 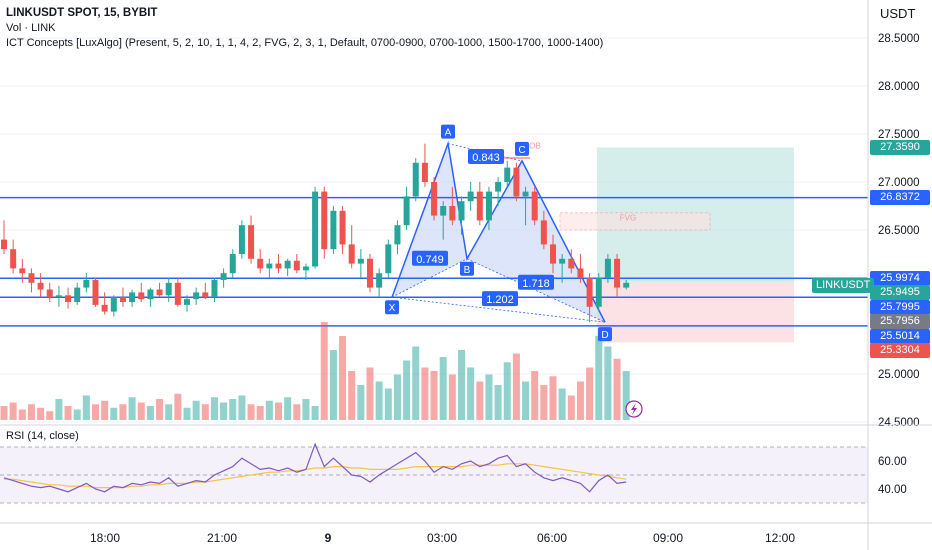 I want to click on harmonic-pattern, so click(x=498, y=231).